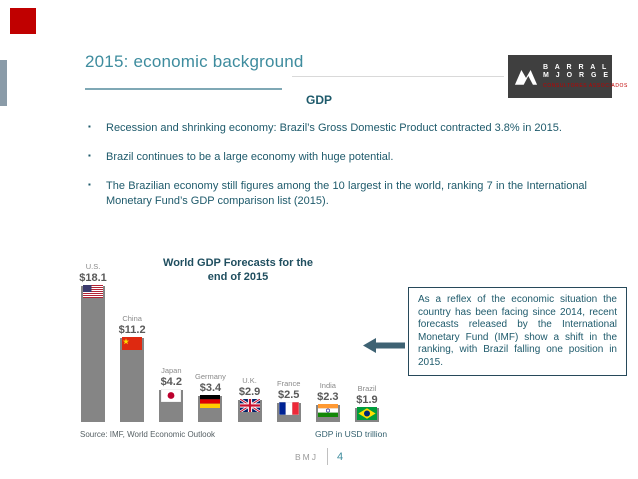  I want to click on china-flag-icon, so click(132, 343).